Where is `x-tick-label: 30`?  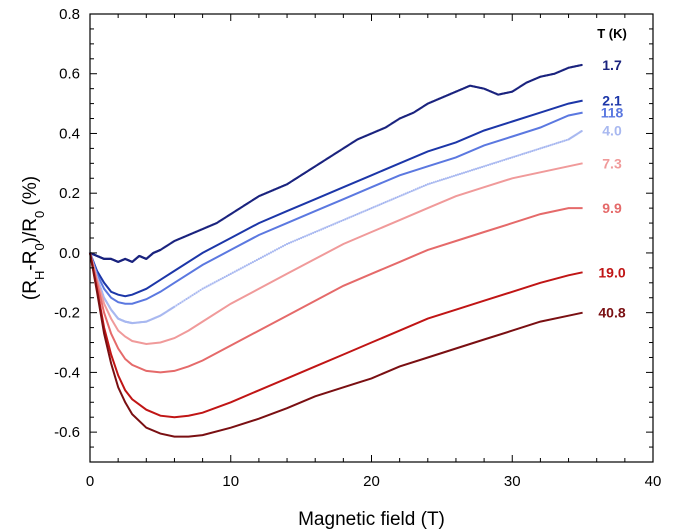
x-tick-label: 30 is located at coordinates (512, 481).